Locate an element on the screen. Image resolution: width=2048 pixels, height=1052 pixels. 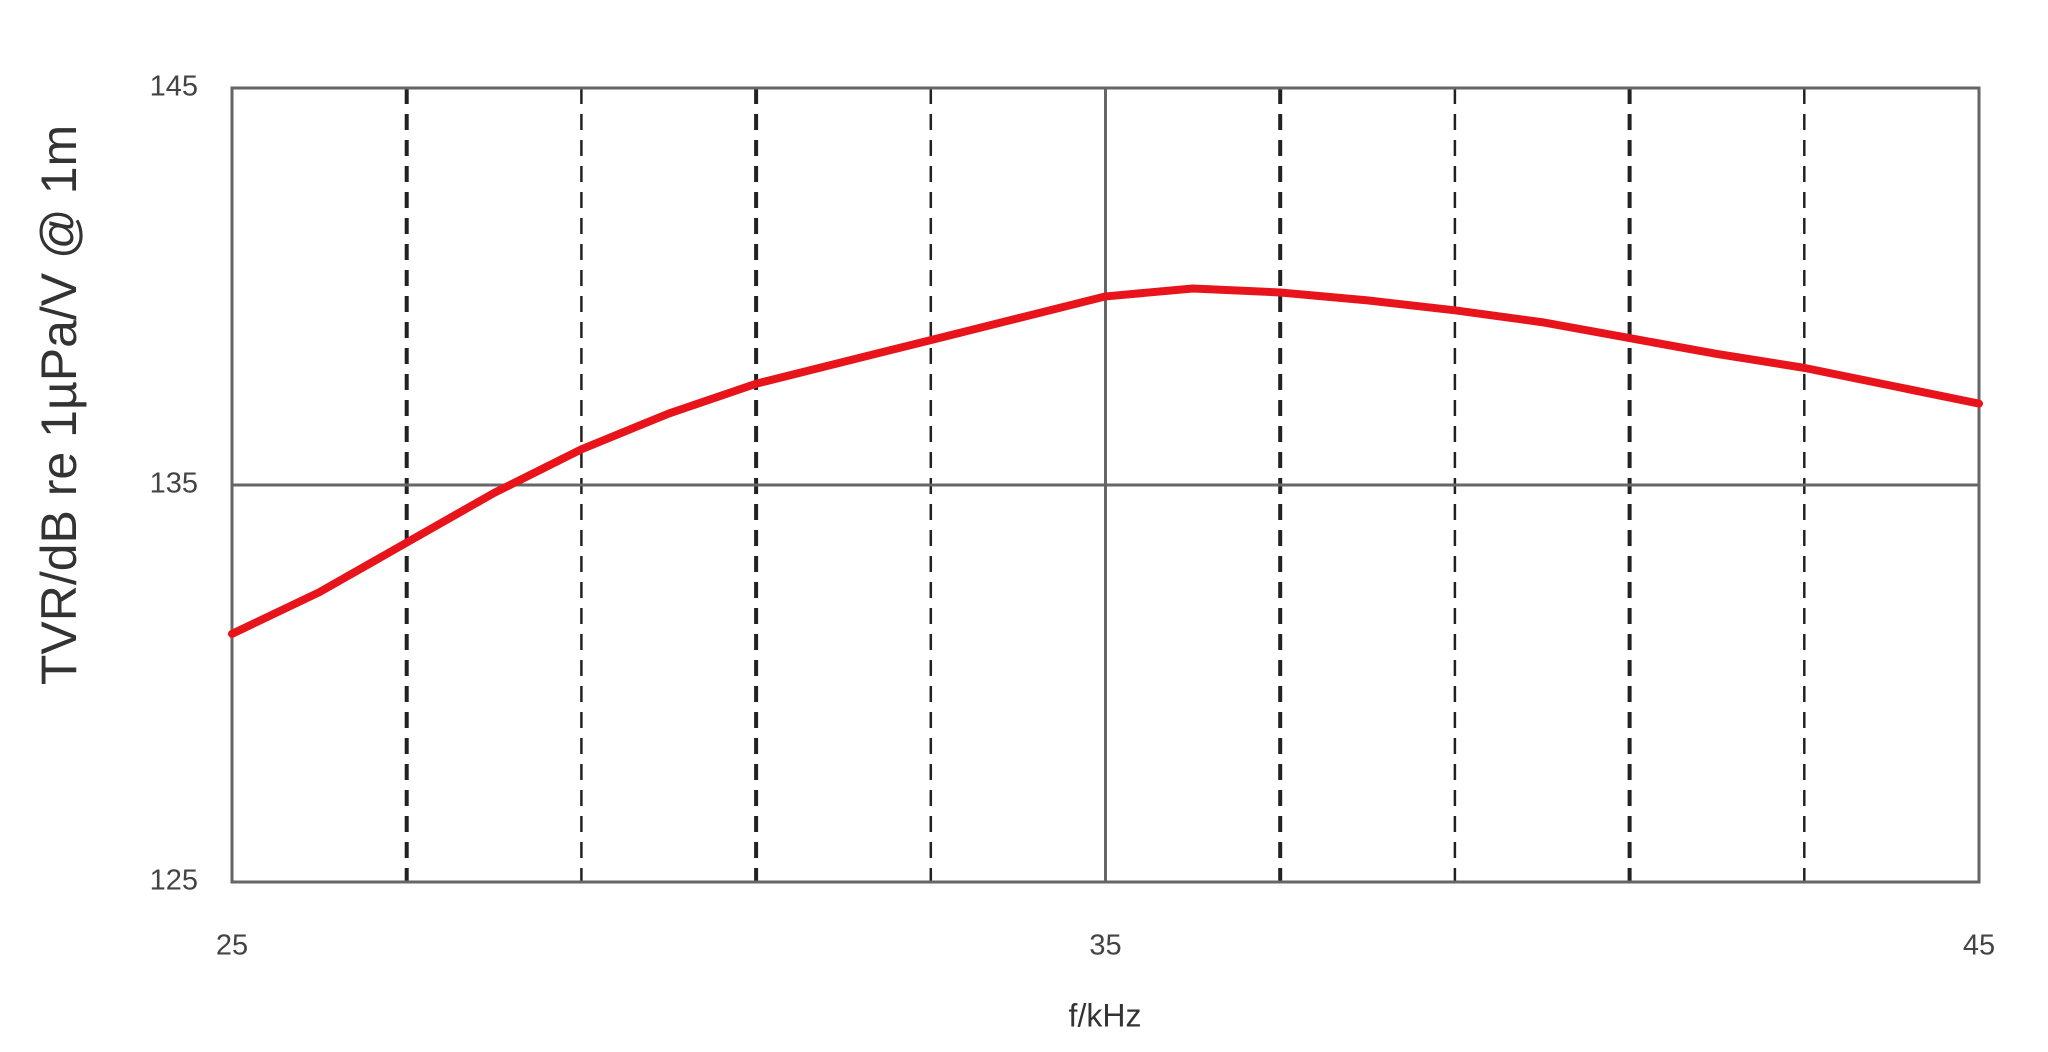
x-axis-label: f/kHz is located at coordinates (1105, 1015).